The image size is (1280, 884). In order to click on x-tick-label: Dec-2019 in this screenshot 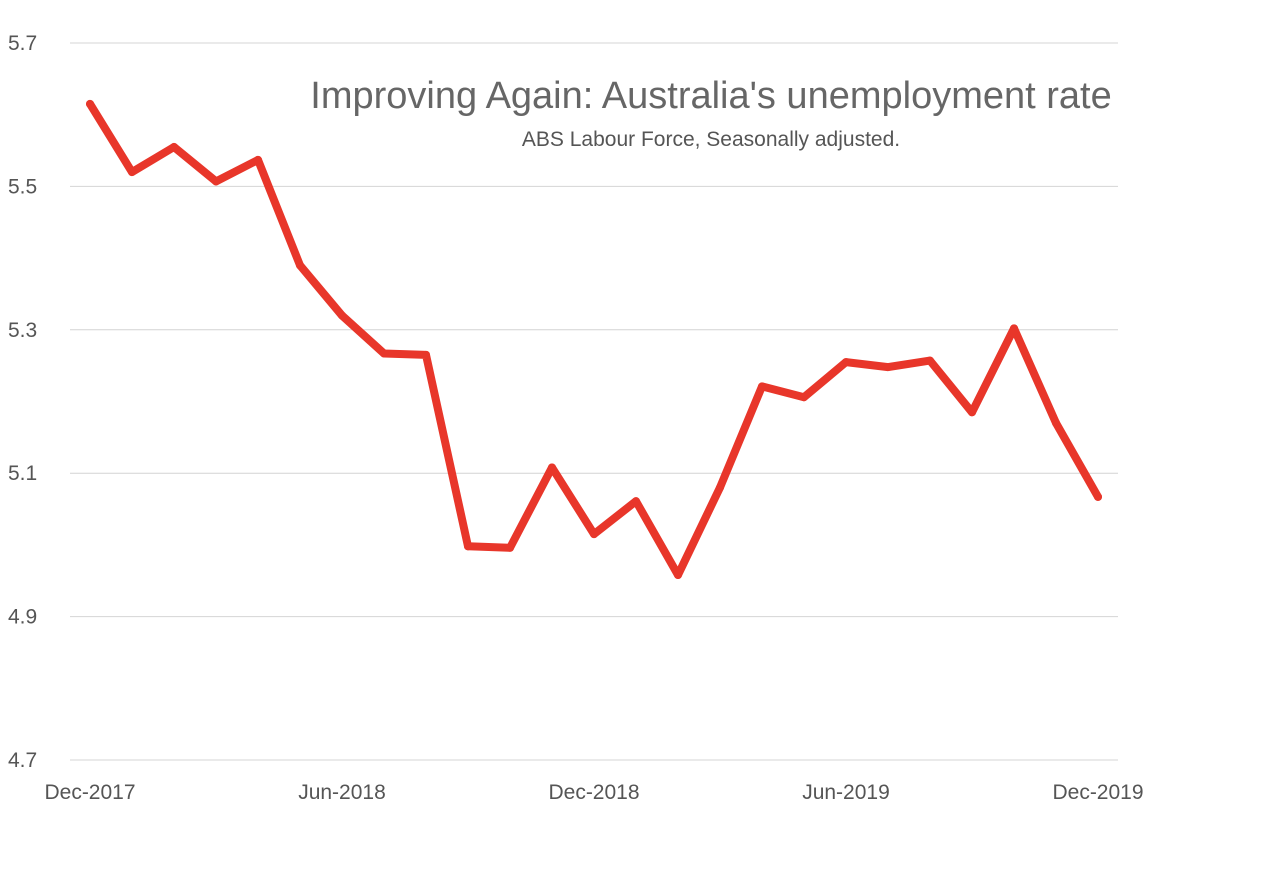, I will do `click(1097, 792)`.